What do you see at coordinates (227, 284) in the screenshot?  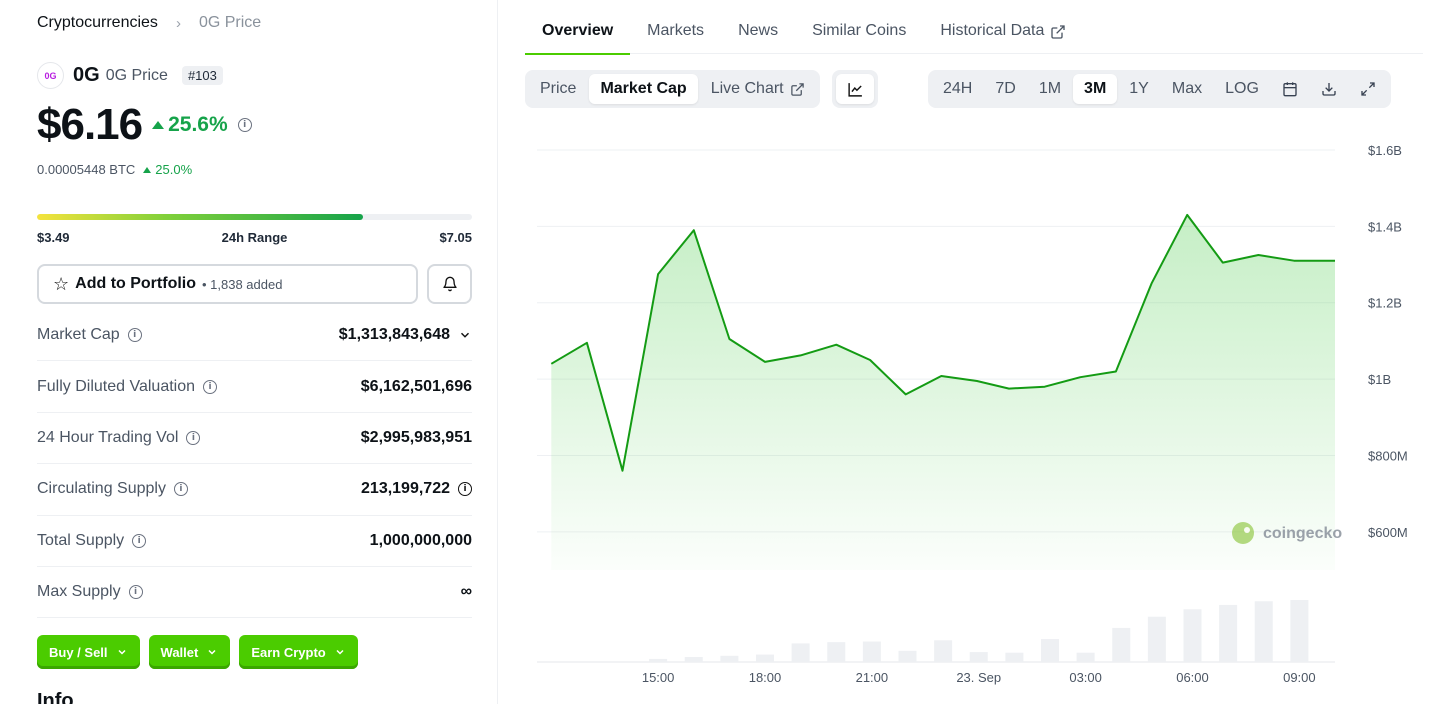 I see `add-to-portfolio-button: ☆ Add to Portfolio • 1,838 added` at bounding box center [227, 284].